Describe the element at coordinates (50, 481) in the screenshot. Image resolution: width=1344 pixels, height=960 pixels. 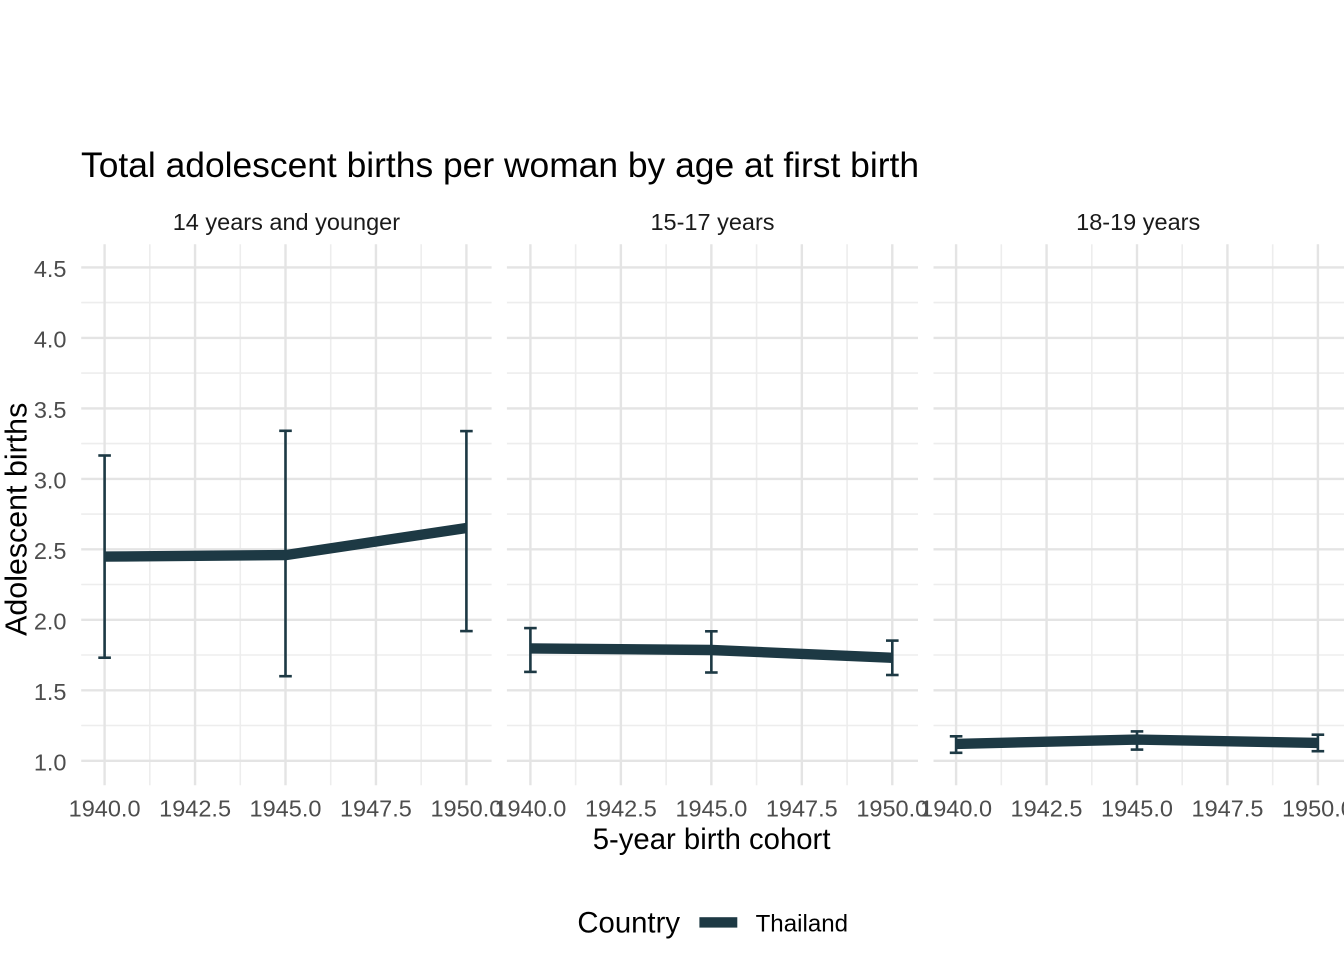
I see `svg-text: 3.0` at that location.